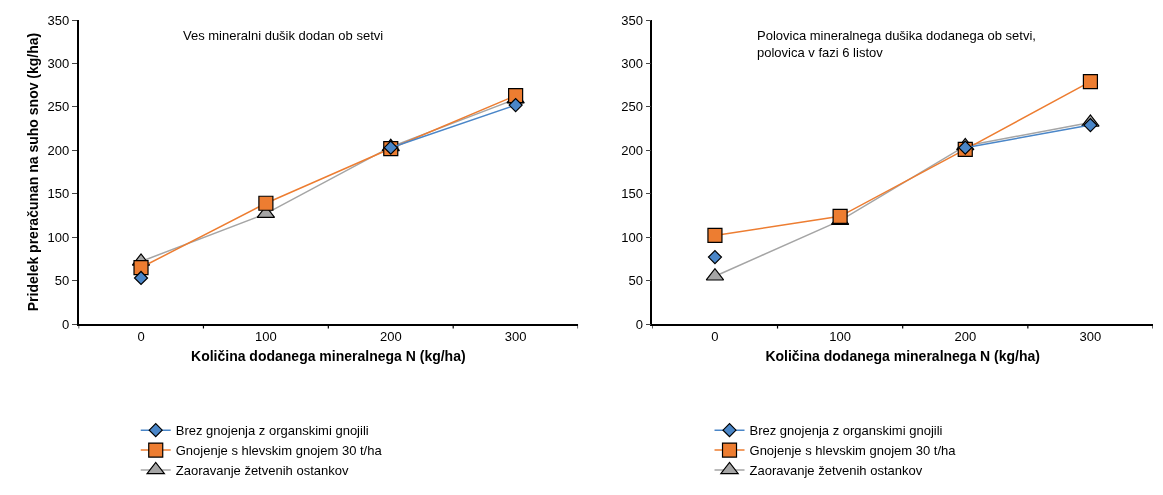 Image resolution: width=1163 pixels, height=495 pixels. What do you see at coordinates (32, 172) in the screenshot?
I see `y-axis-title: Pridelek preračunan na suho snov (kg/ha)` at bounding box center [32, 172].